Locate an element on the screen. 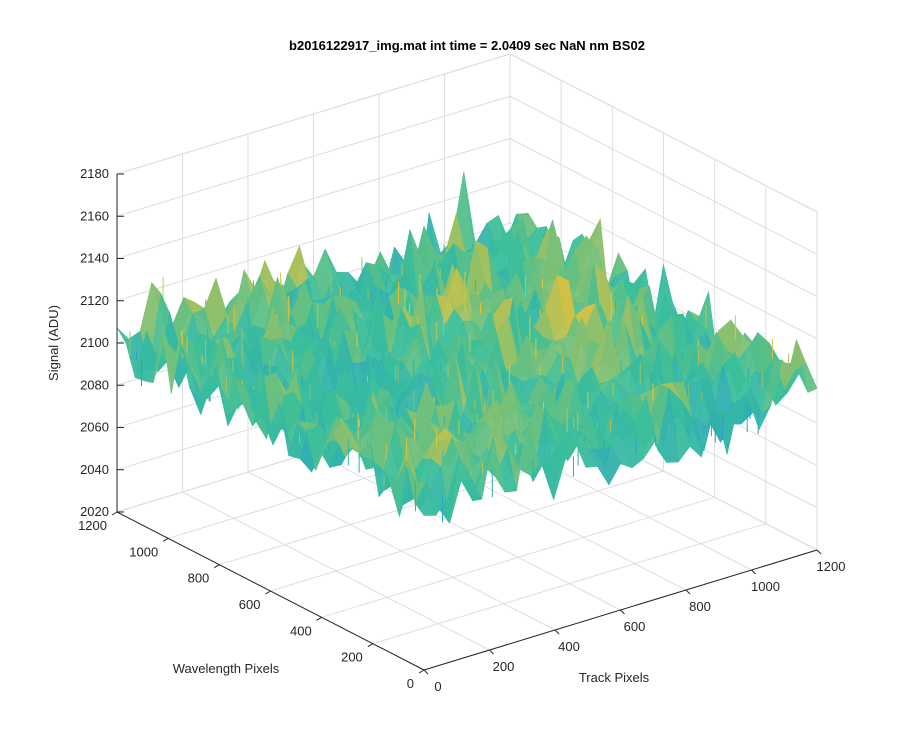 The height and width of the screenshot is (750, 900). surface-patch is located at coordinates (425, 498).